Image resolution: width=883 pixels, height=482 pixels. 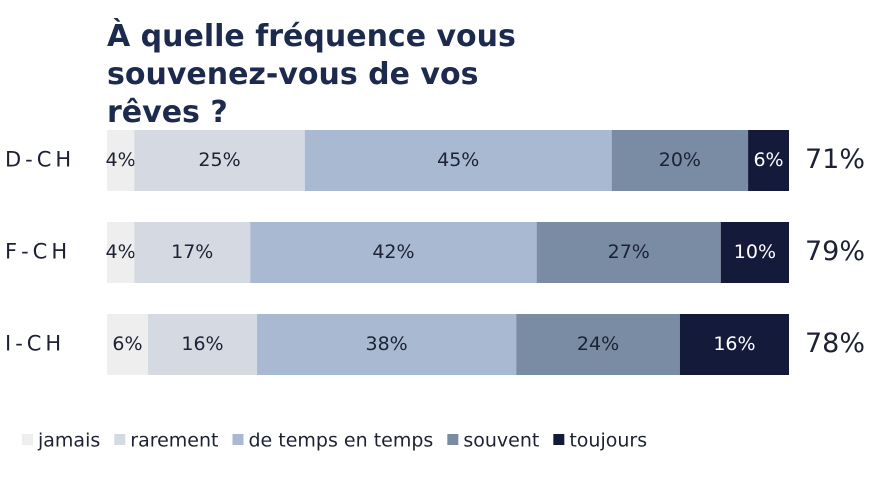 What do you see at coordinates (40, 160) in the screenshot?
I see `category-label: D-CH` at bounding box center [40, 160].